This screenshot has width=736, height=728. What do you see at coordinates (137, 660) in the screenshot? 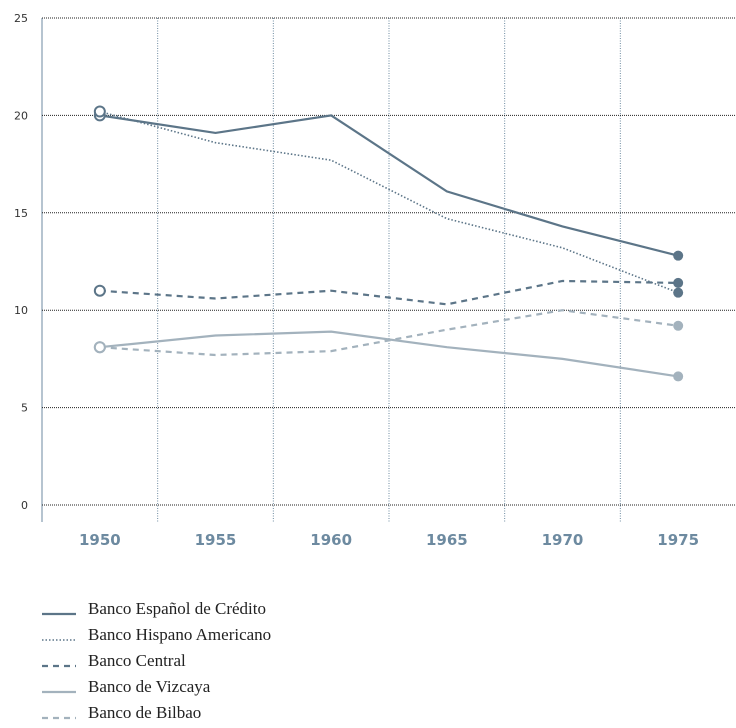
I see `legend-label: Banco Central` at bounding box center [137, 660].